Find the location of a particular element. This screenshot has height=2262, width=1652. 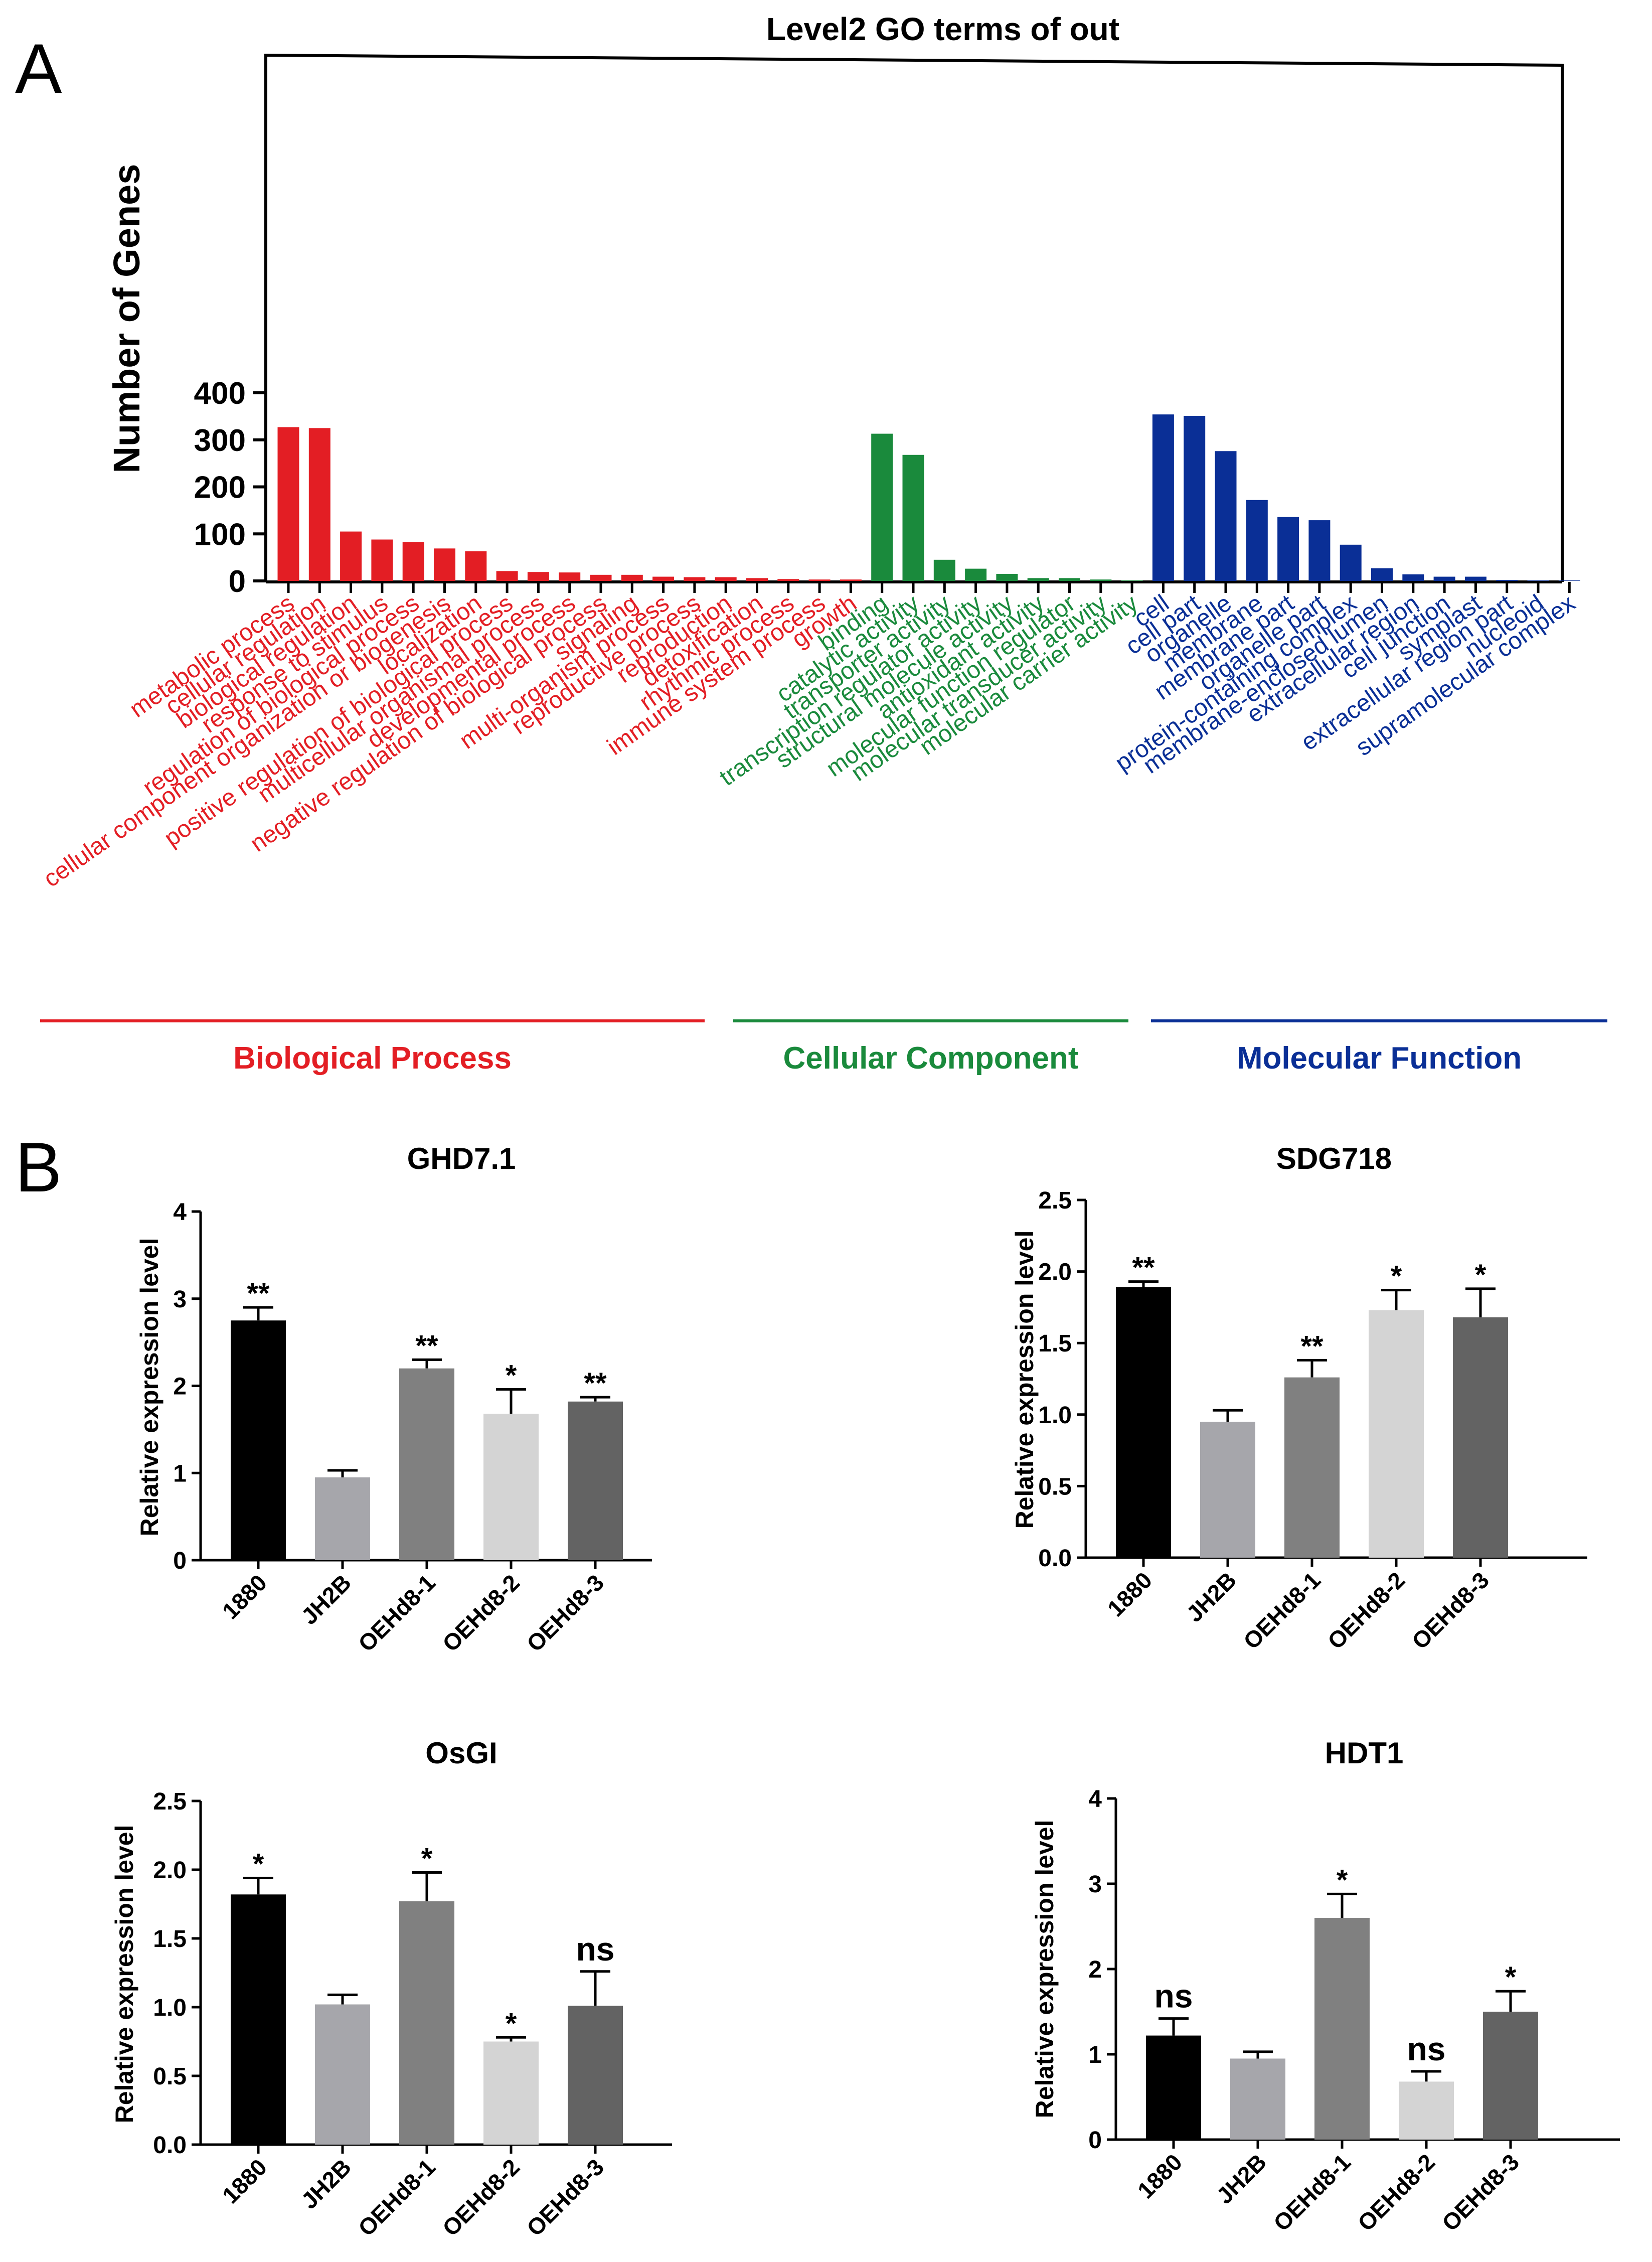

significance-label: ns is located at coordinates (595, 1949).